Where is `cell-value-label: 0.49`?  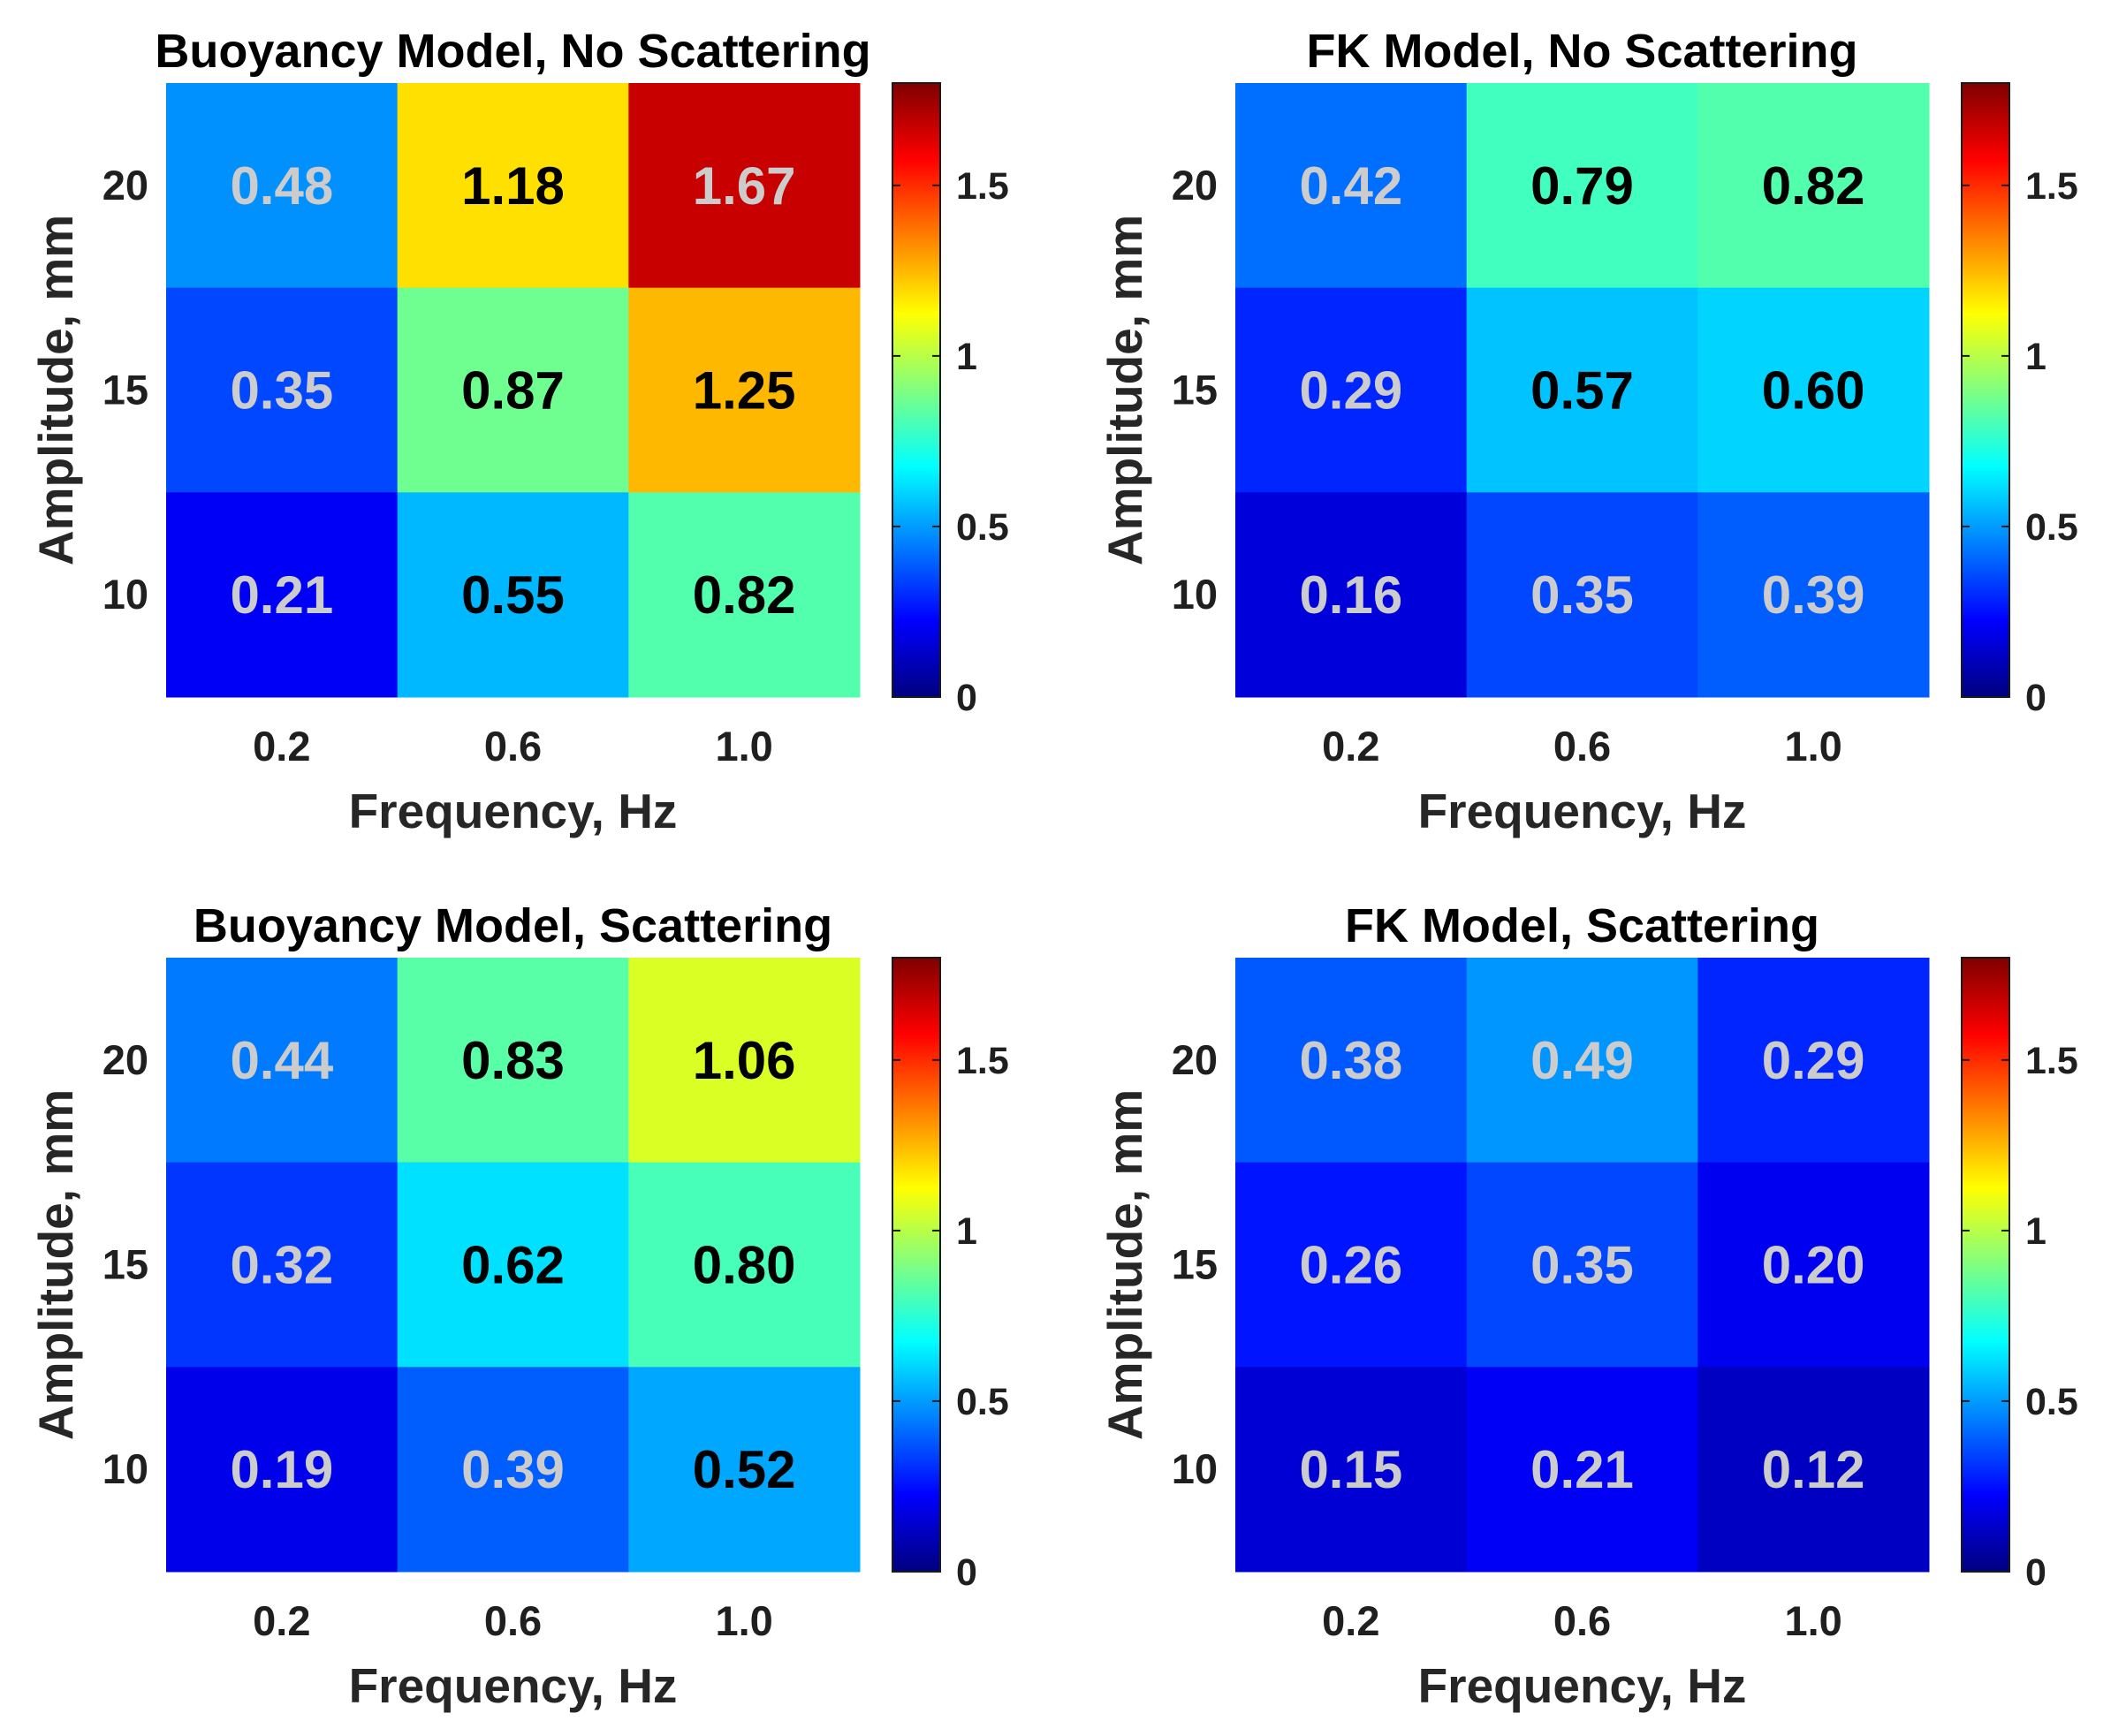
cell-value-label: 0.49 is located at coordinates (1582, 1060).